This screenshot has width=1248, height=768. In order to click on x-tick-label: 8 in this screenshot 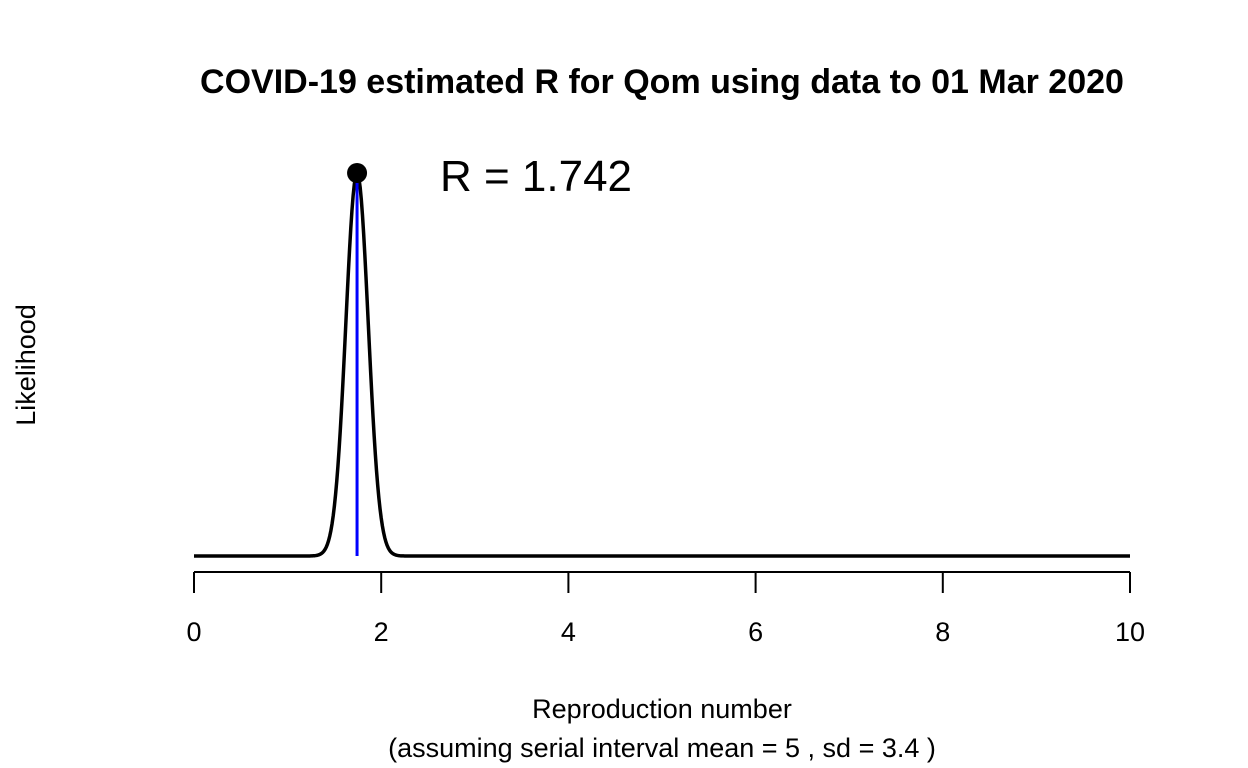, I will do `click(942, 632)`.